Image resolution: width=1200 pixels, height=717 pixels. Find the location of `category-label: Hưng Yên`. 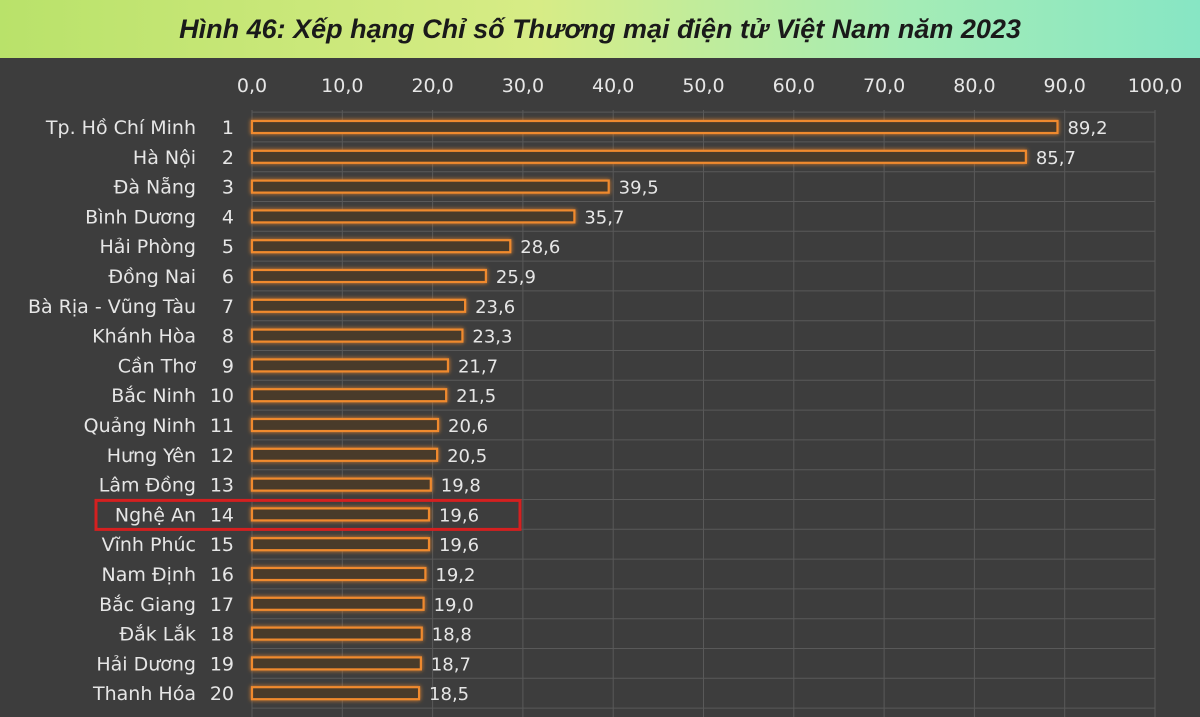

category-label: Hưng Yên is located at coordinates (151, 456).